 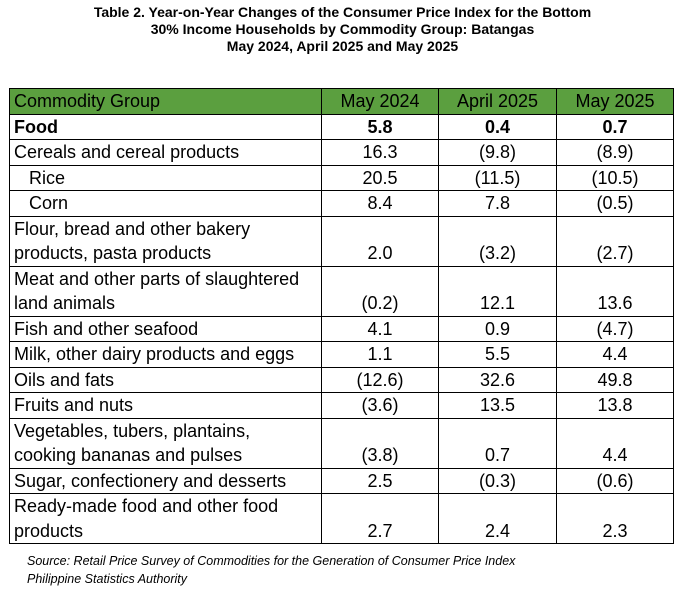 What do you see at coordinates (497, 126) in the screenshot?
I see `april-2025-value-cell: 0.4` at bounding box center [497, 126].